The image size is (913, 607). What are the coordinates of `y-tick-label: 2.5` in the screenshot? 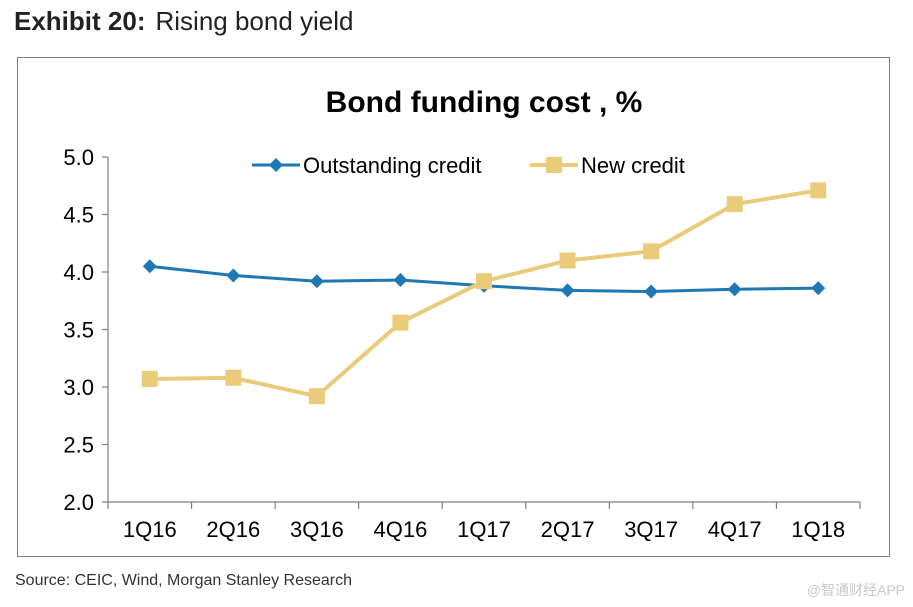 It's located at (78, 445).